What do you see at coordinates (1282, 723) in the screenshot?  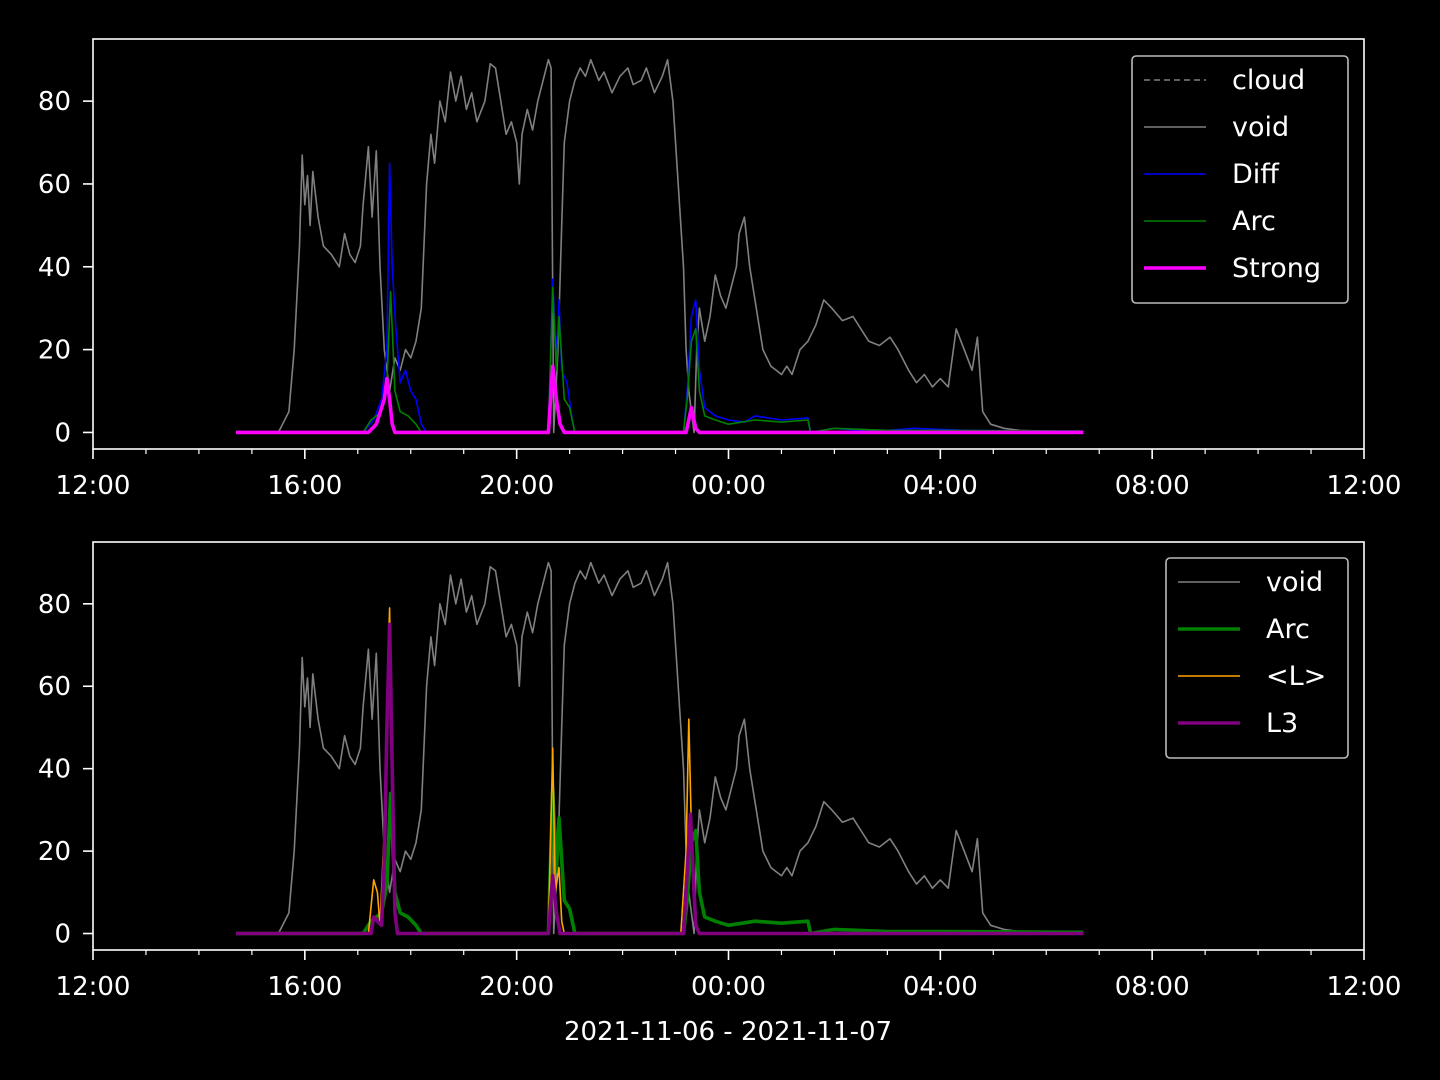 I see `legend-label: L3` at bounding box center [1282, 723].